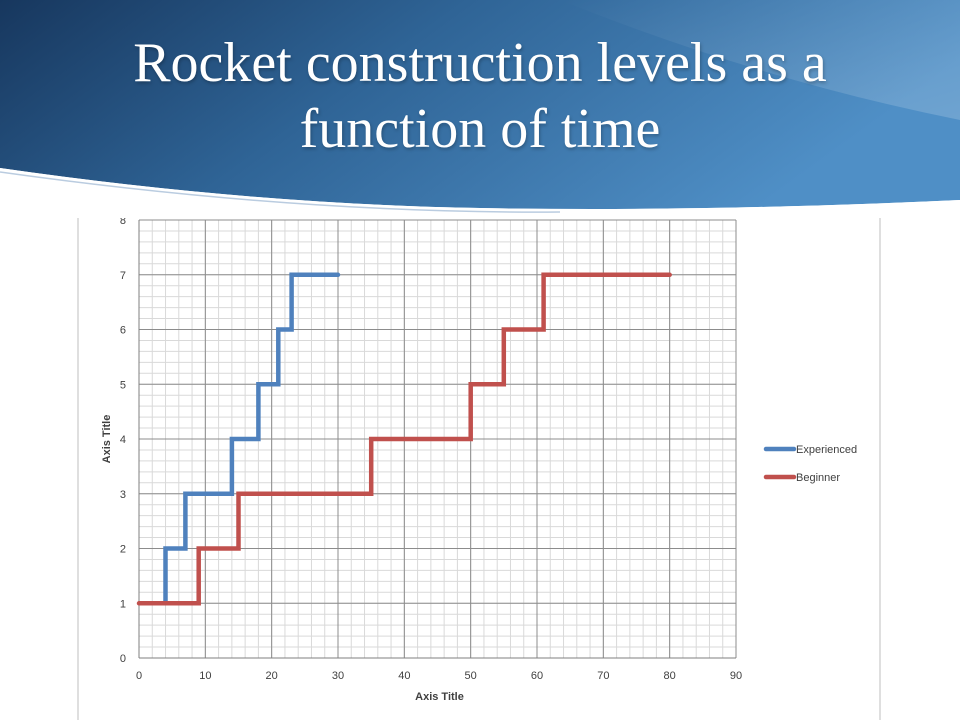 The image size is (960, 720). I want to click on x-tick-label: 20, so click(272, 676).